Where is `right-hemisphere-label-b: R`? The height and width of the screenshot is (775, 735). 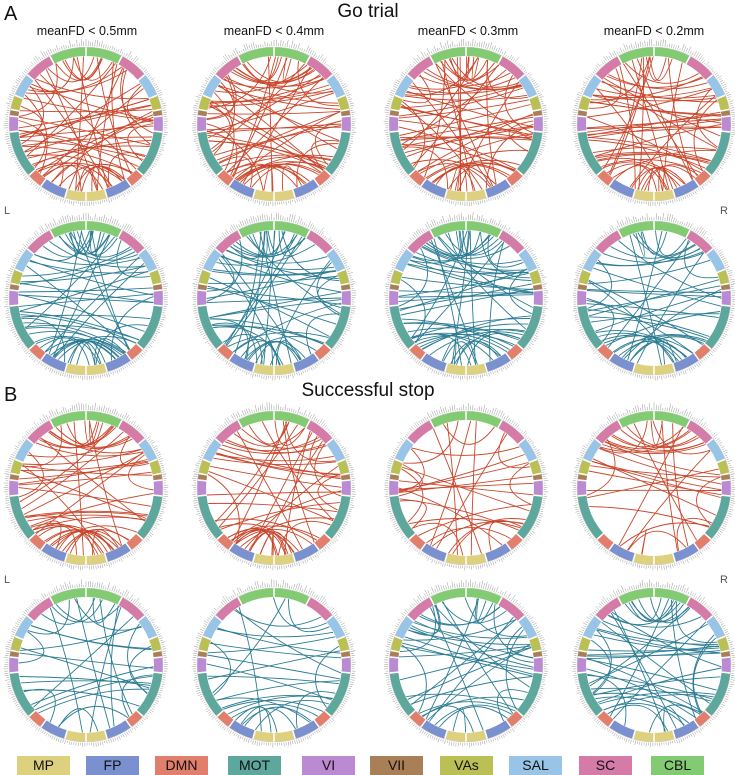
right-hemisphere-label-b: R is located at coordinates (724, 580).